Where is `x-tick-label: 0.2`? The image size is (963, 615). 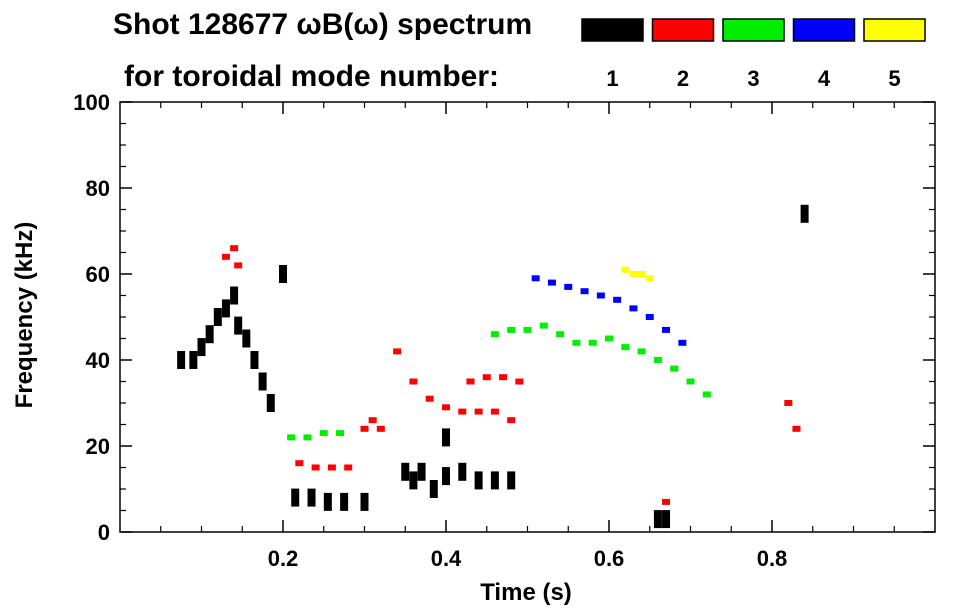 x-tick-label: 0.2 is located at coordinates (283, 558).